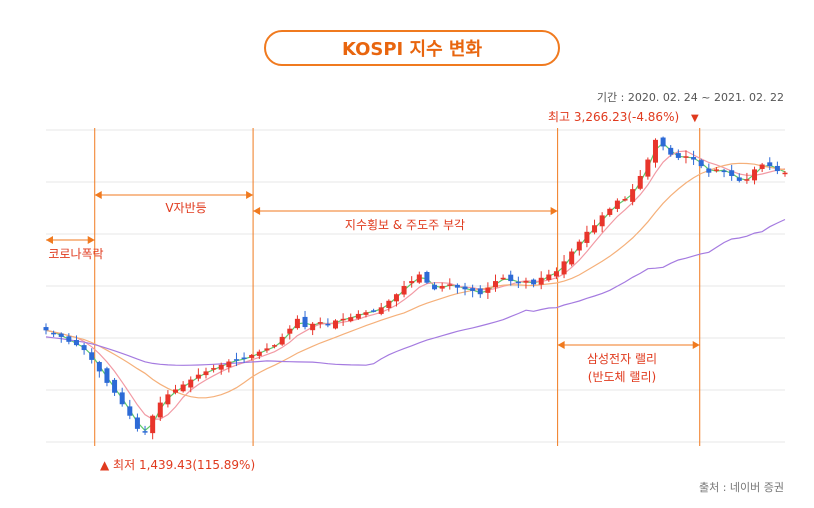 This screenshot has height=508, width=814. What do you see at coordinates (91, 240) in the screenshot?
I see `arrow-crash-head-right` at bounding box center [91, 240].